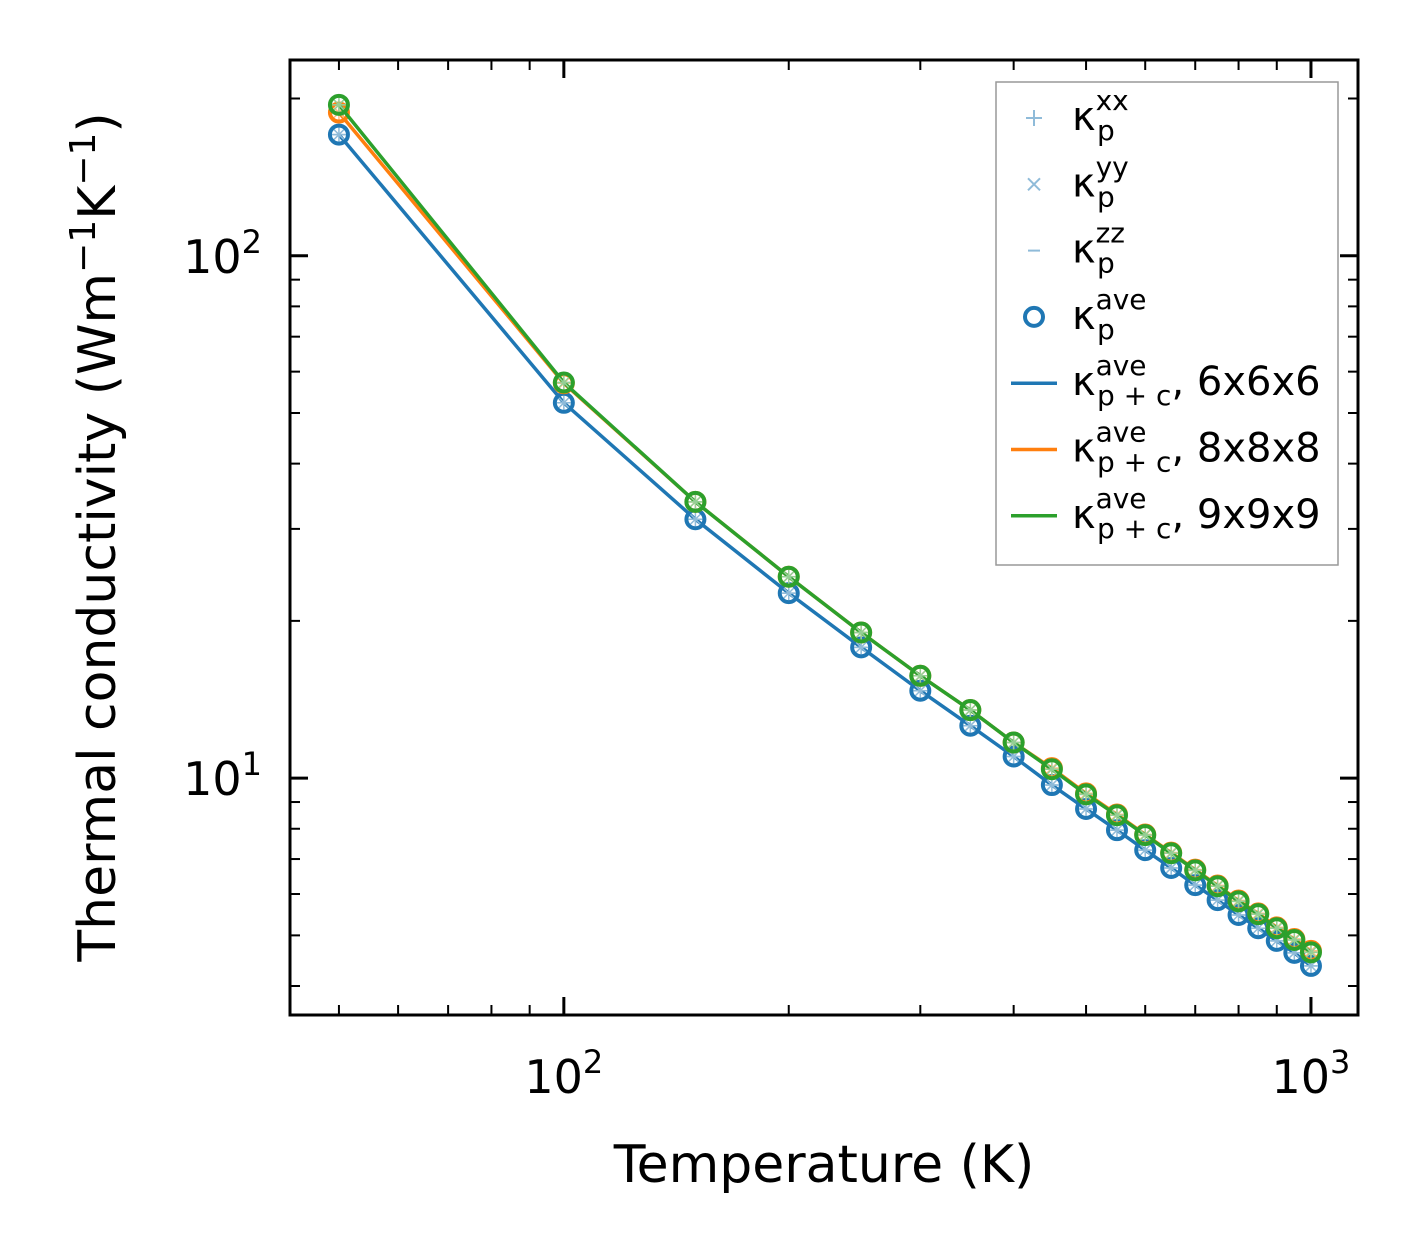 Image resolution: width=1420 pixels, height=1259 pixels. Describe the element at coordinates (1034, 184) in the screenshot. I see `x-marker-icon` at that location.